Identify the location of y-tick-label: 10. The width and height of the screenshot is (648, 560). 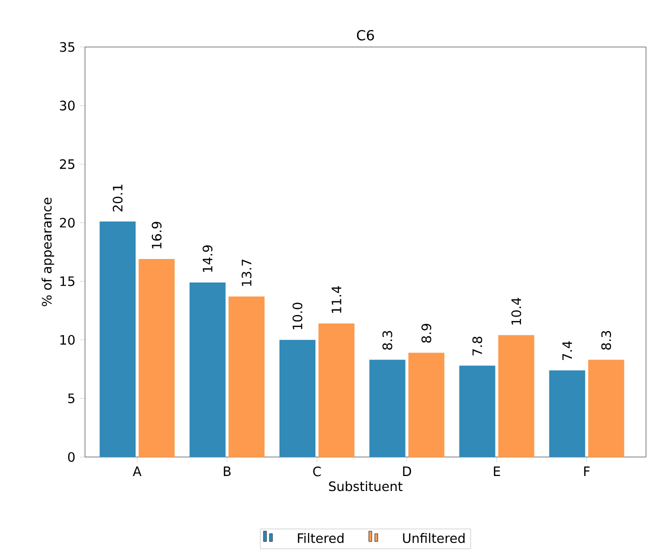
(67, 339).